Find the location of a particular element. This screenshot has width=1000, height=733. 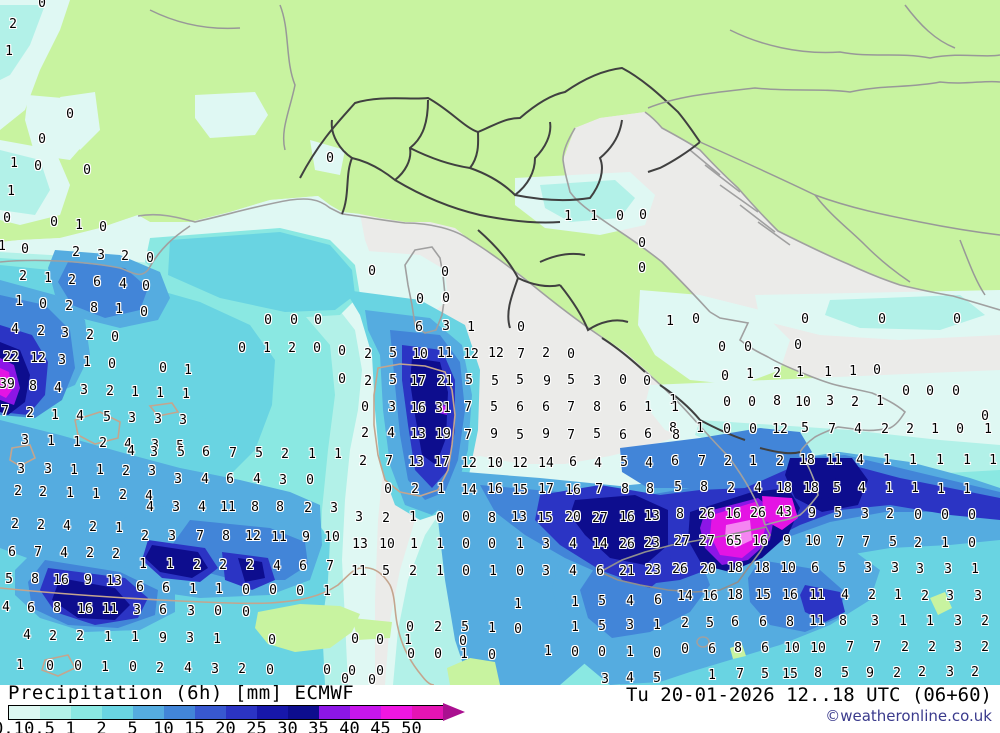

legend-tick-label: 2 is located at coordinates (101, 726).